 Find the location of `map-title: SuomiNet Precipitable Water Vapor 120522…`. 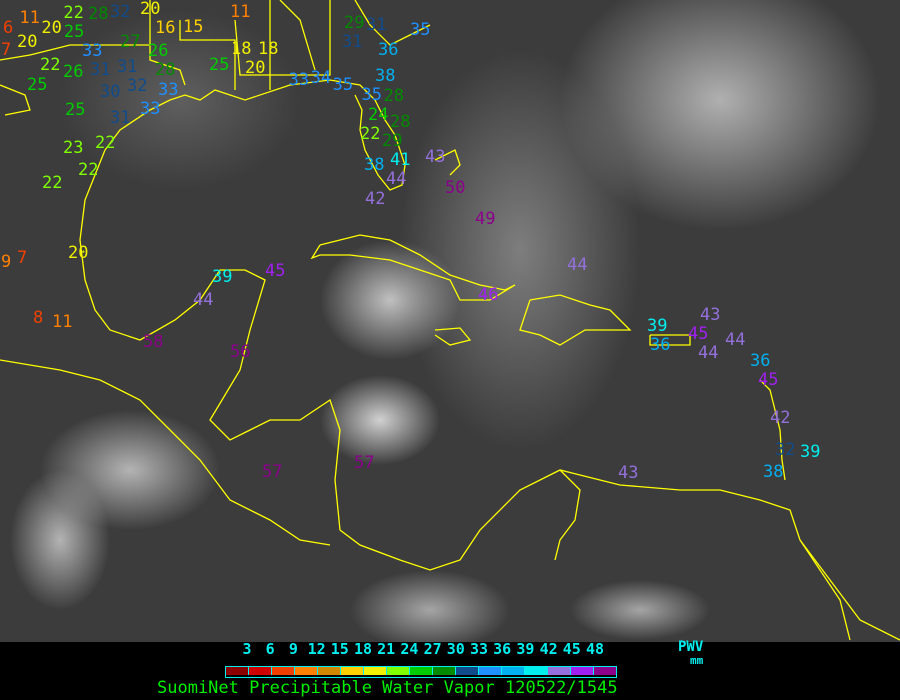

map-title: SuomiNet Precipitable Water Vapor 120522… is located at coordinates (387, 688).